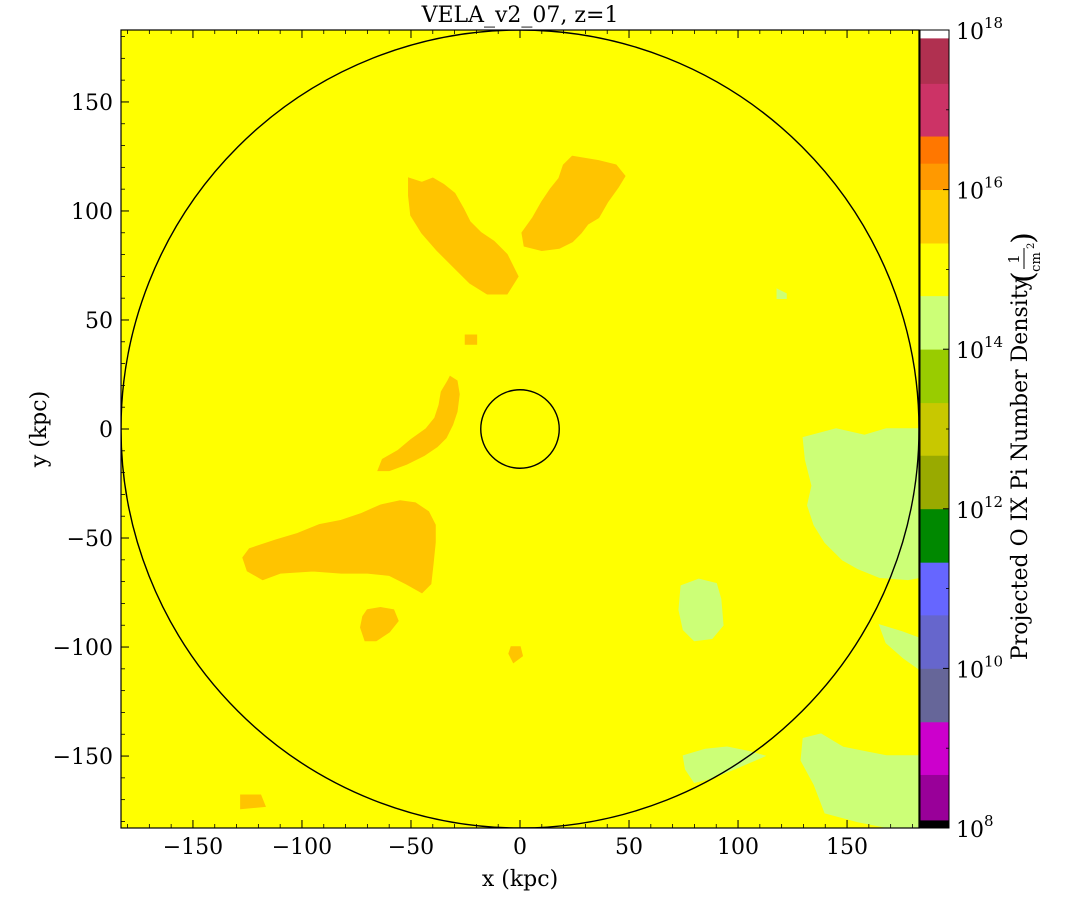 The height and width of the screenshot is (919, 1085). I want to click on density-region-right-band, so click(860, 504).